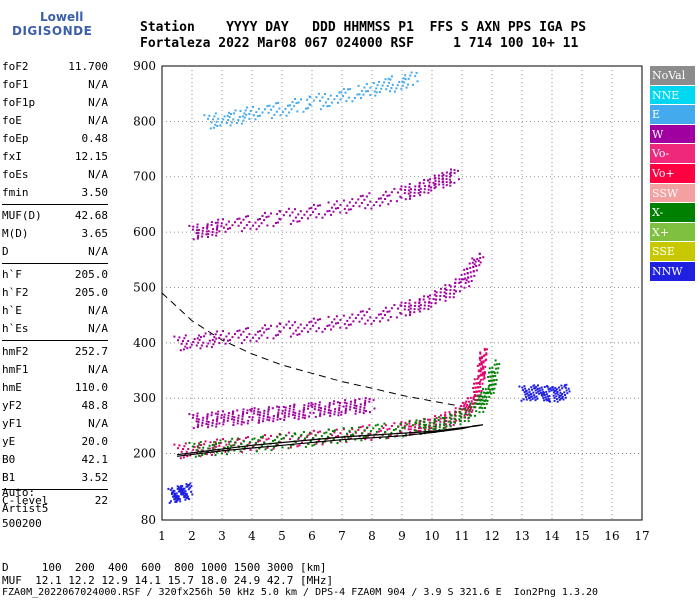  What do you see at coordinates (91, 274) in the screenshot?
I see `param-value: 205.0` at bounding box center [91, 274].